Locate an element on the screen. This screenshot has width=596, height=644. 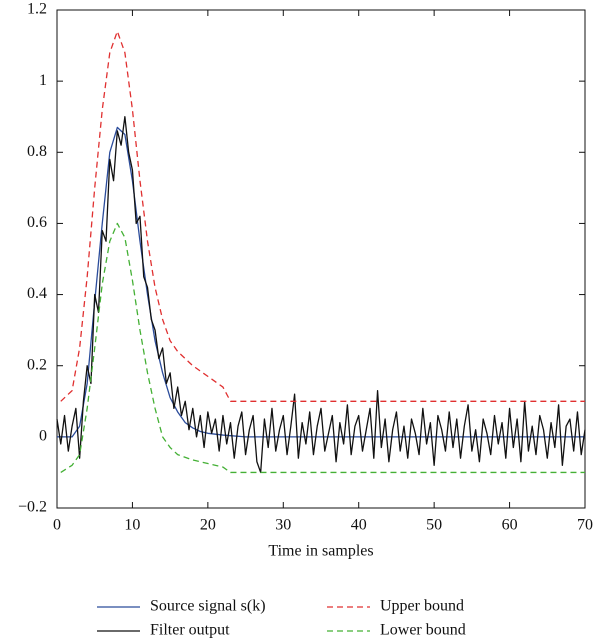
y-tick-label: 0.8 is located at coordinates (37, 151).